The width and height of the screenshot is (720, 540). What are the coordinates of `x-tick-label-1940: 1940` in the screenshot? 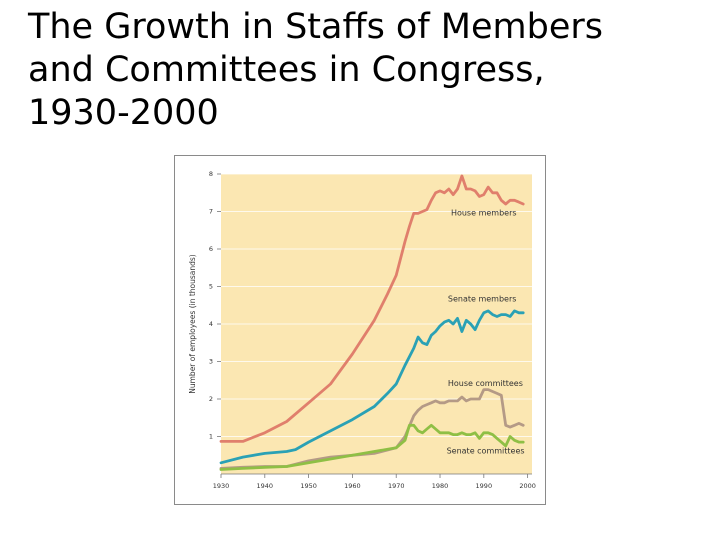 It's located at (265, 486).